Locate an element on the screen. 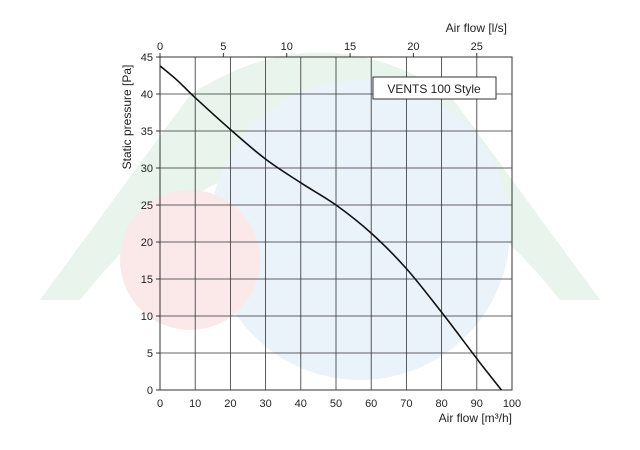  legend: VENTS 100 Style is located at coordinates (434, 88).